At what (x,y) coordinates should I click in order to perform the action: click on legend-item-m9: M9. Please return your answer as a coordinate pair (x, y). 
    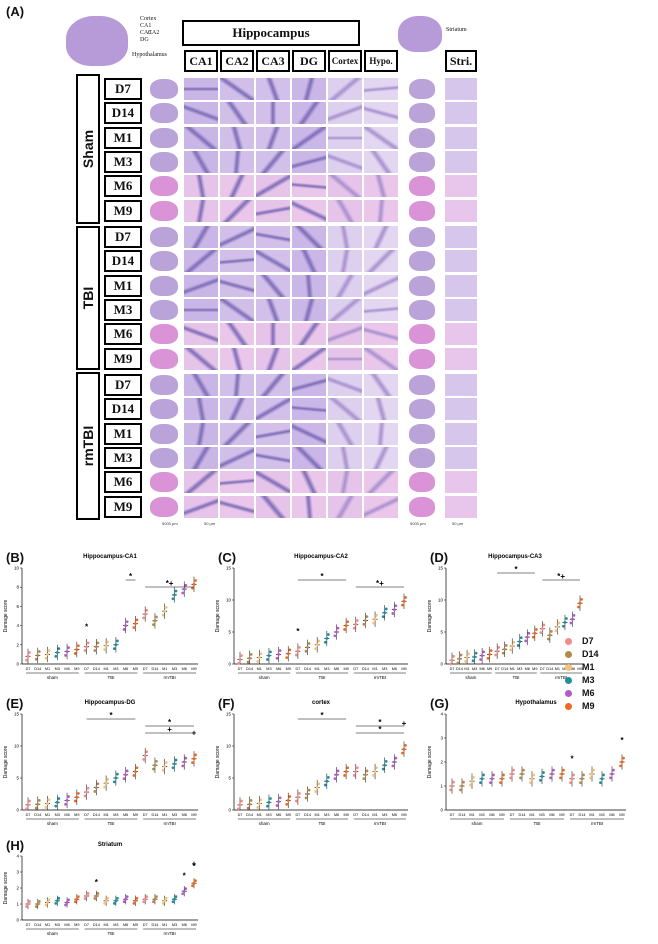
    Looking at the image, I should click on (580, 706).